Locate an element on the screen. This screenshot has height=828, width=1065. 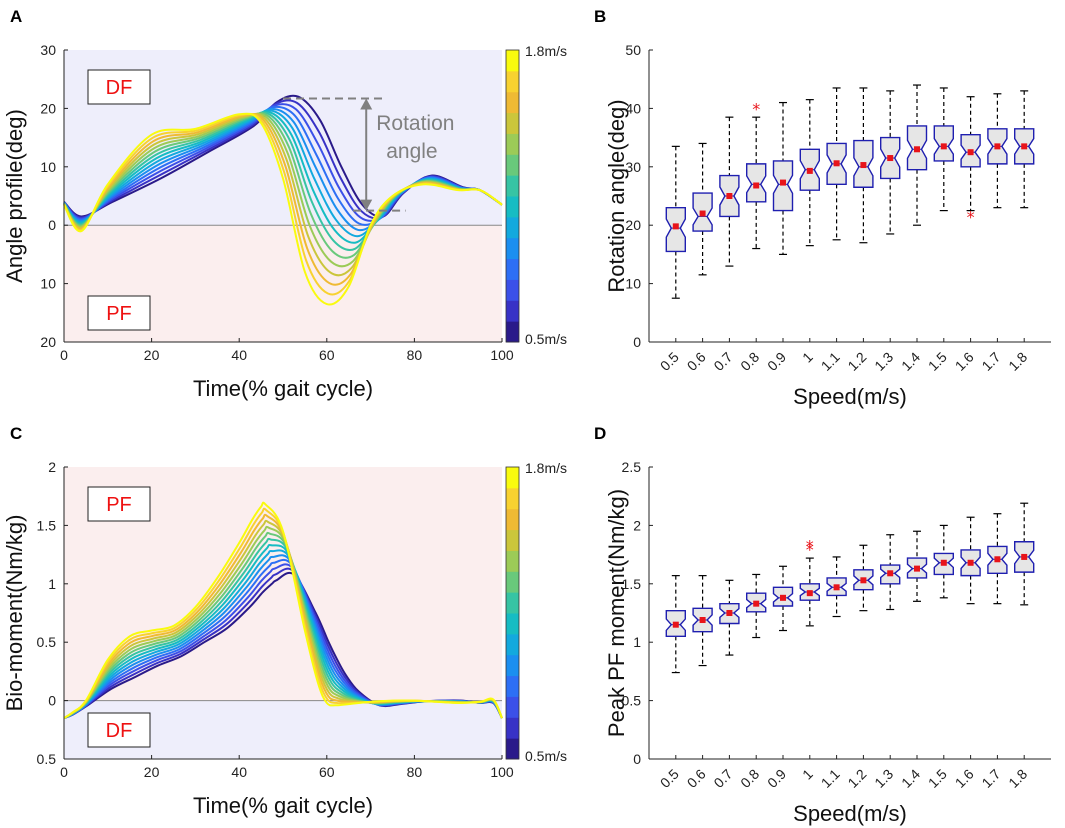
outlier-marker: * is located at coordinates (756, 108).